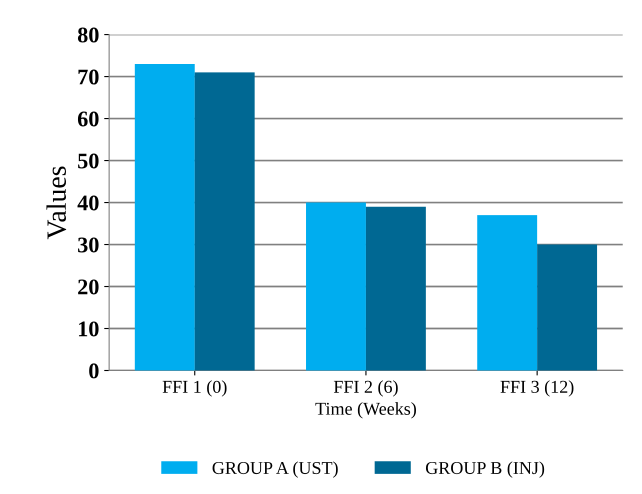  I want to click on x-tick-label: FFI 3 (12), so click(537, 388).